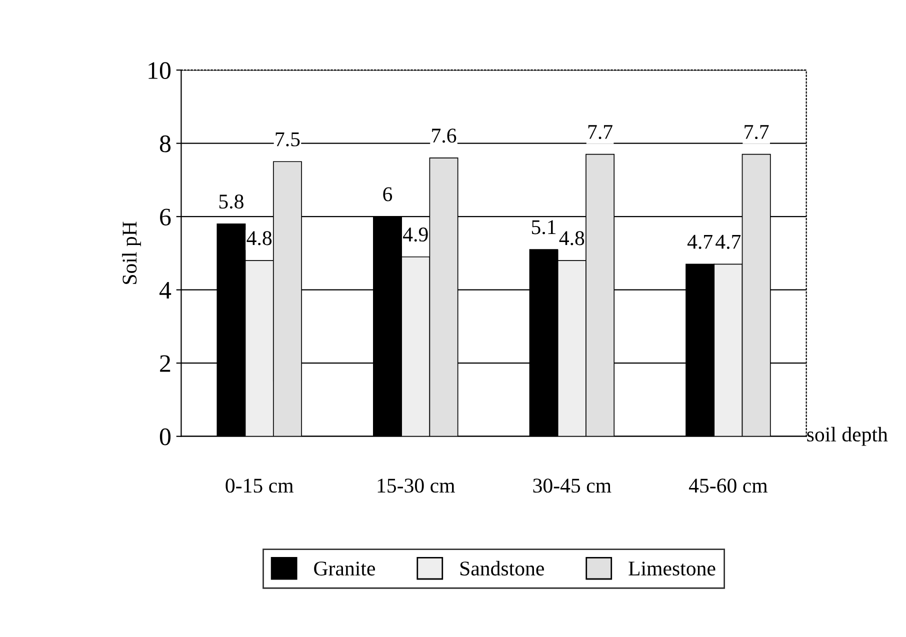  I want to click on x-tick-label: 30-45 cm, so click(572, 485).